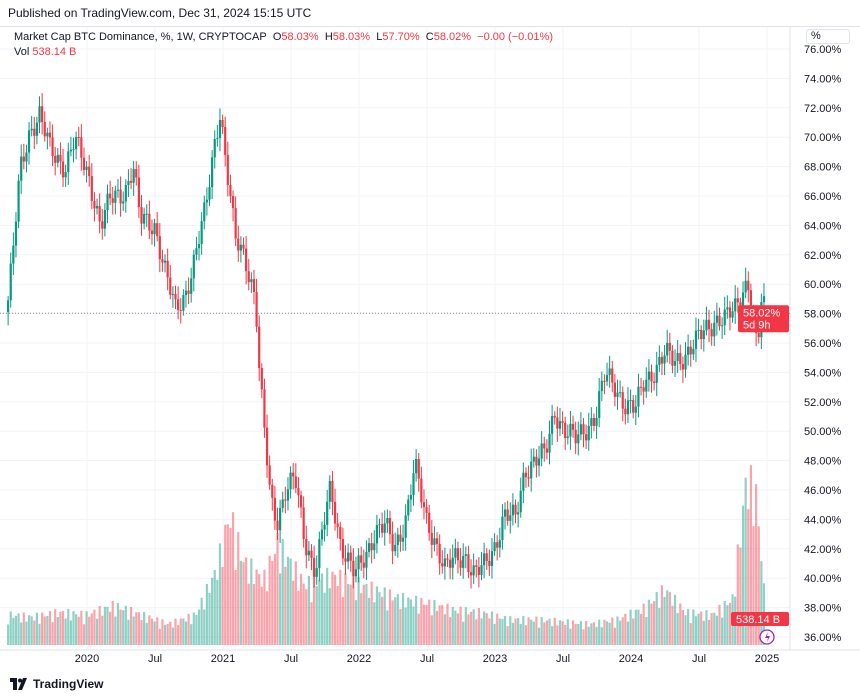 The width and height of the screenshot is (860, 698). What do you see at coordinates (223, 659) in the screenshot?
I see `x-tick-label: 2021` at bounding box center [223, 659].